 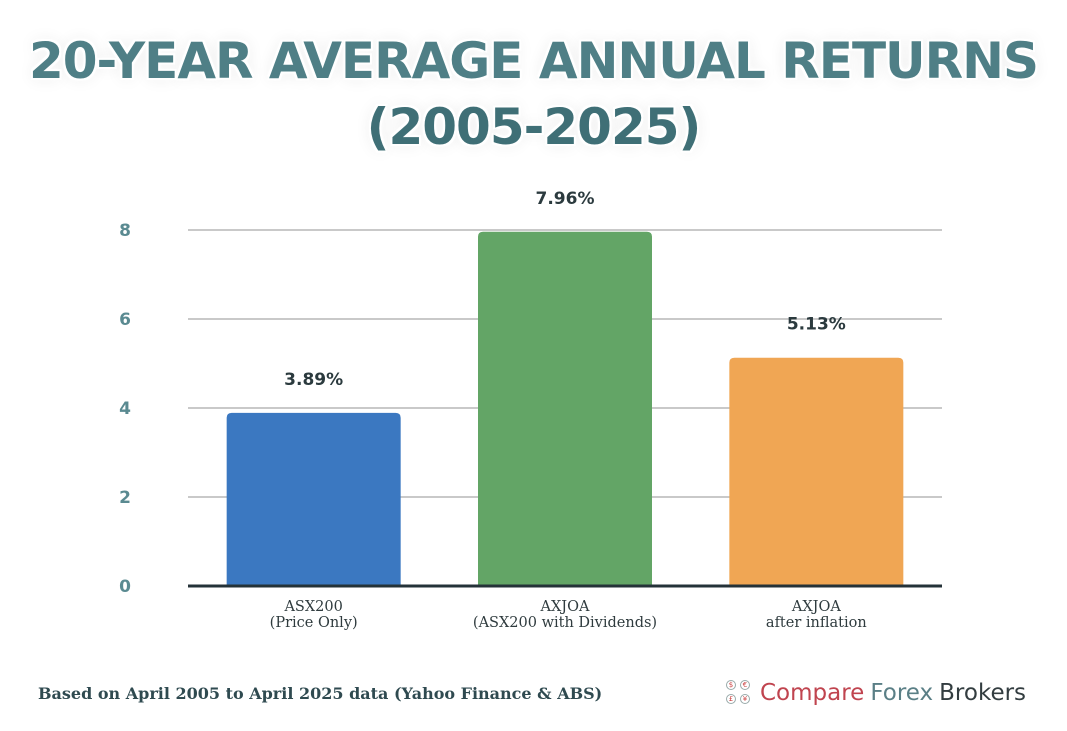 I want to click on data-label-1: 3.89%, so click(x=313, y=380).